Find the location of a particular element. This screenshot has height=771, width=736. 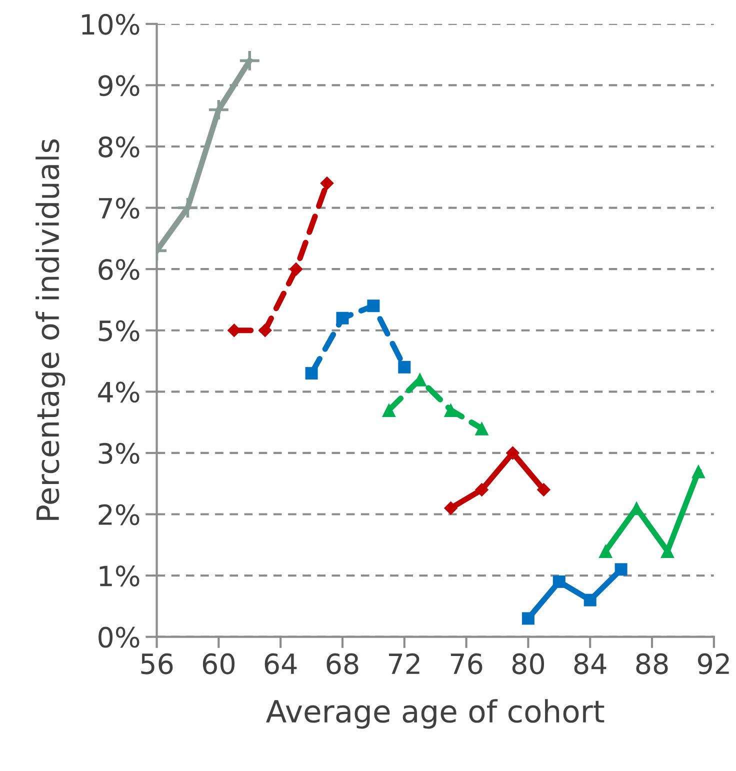

x-tick-label: 64 is located at coordinates (280, 663).